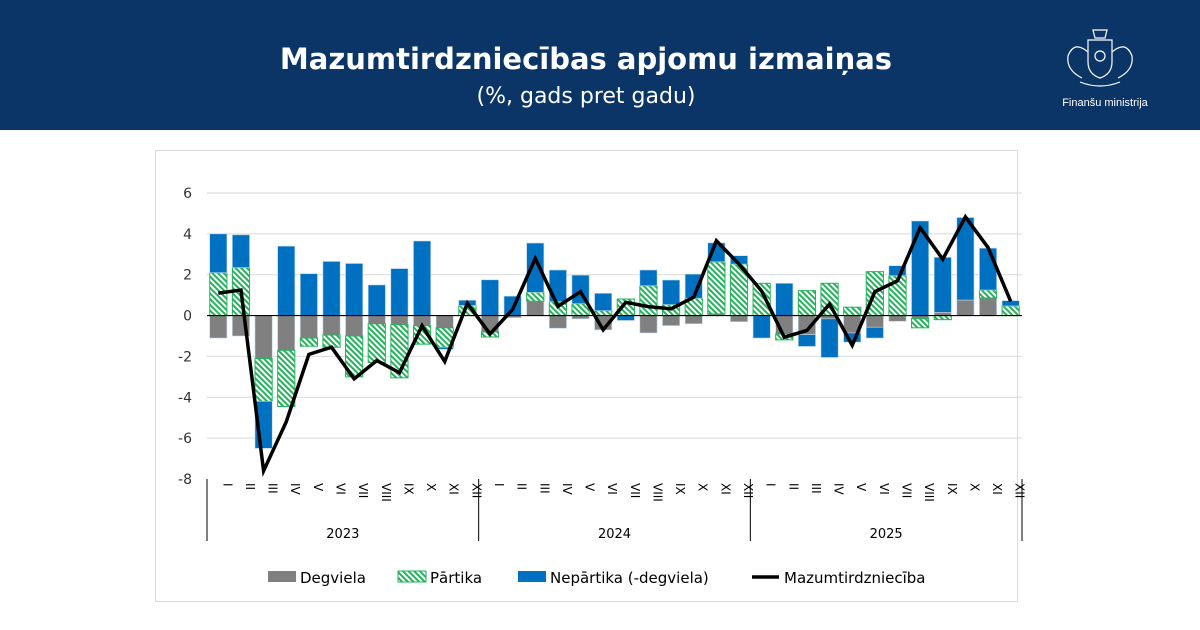 This screenshot has width=1200, height=630. Describe the element at coordinates (187, 194) in the screenshot. I see `y-tick-label: 6` at that location.